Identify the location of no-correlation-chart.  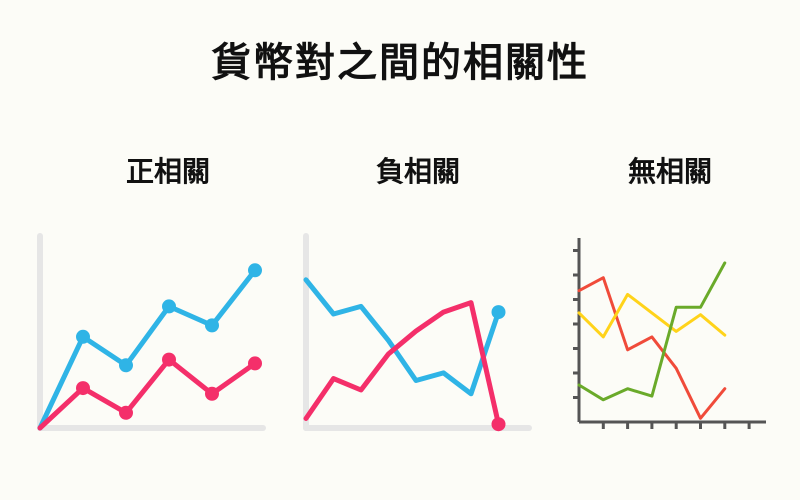
(669, 333).